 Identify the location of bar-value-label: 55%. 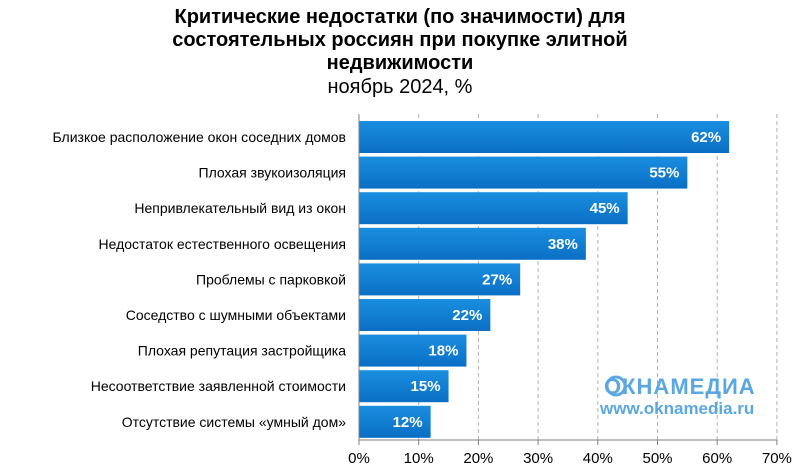
(664, 173).